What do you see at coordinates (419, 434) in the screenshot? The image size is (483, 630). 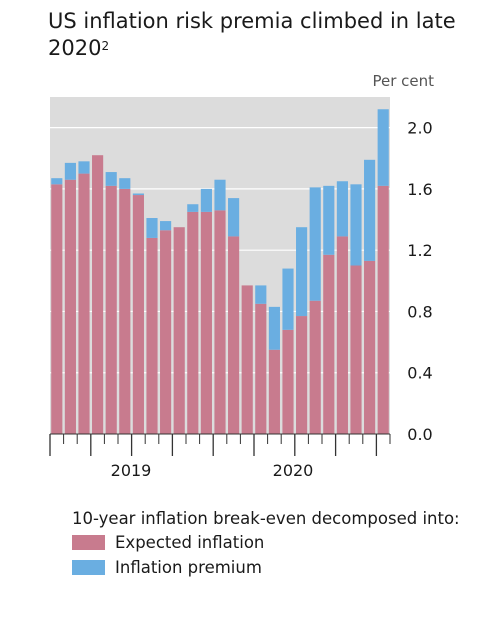 I see `y-tick-label: 0.0` at bounding box center [419, 434].